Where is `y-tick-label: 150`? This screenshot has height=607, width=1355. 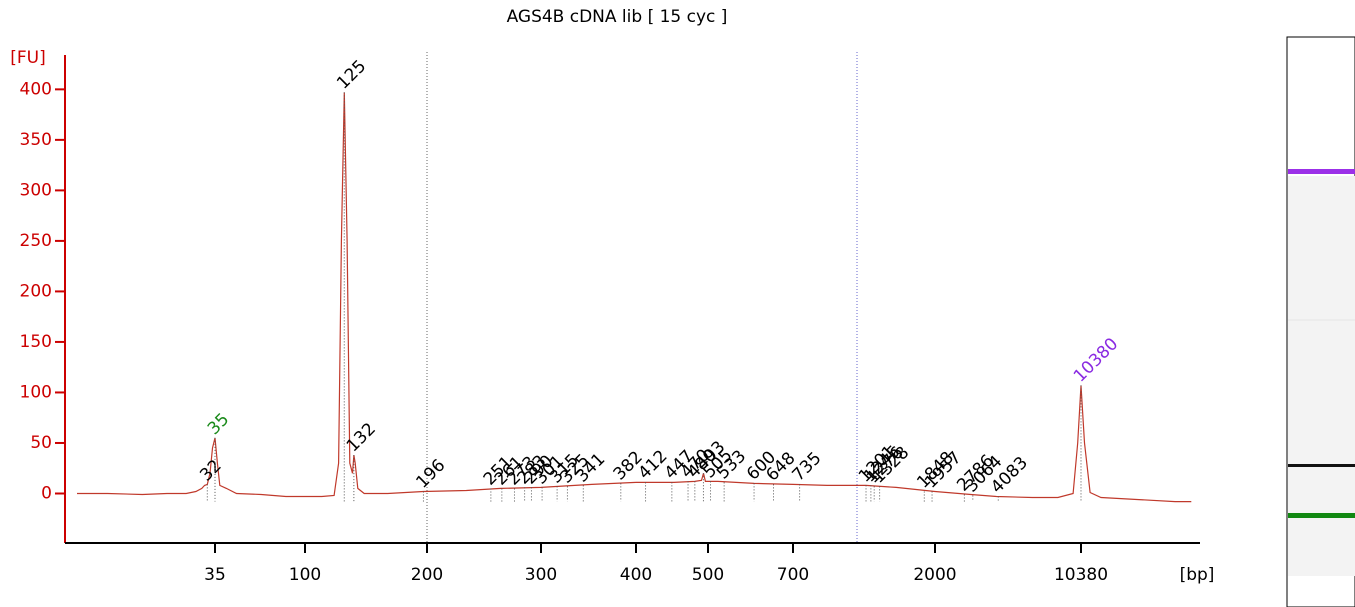
y-tick-label: 150 is located at coordinates (36, 342).